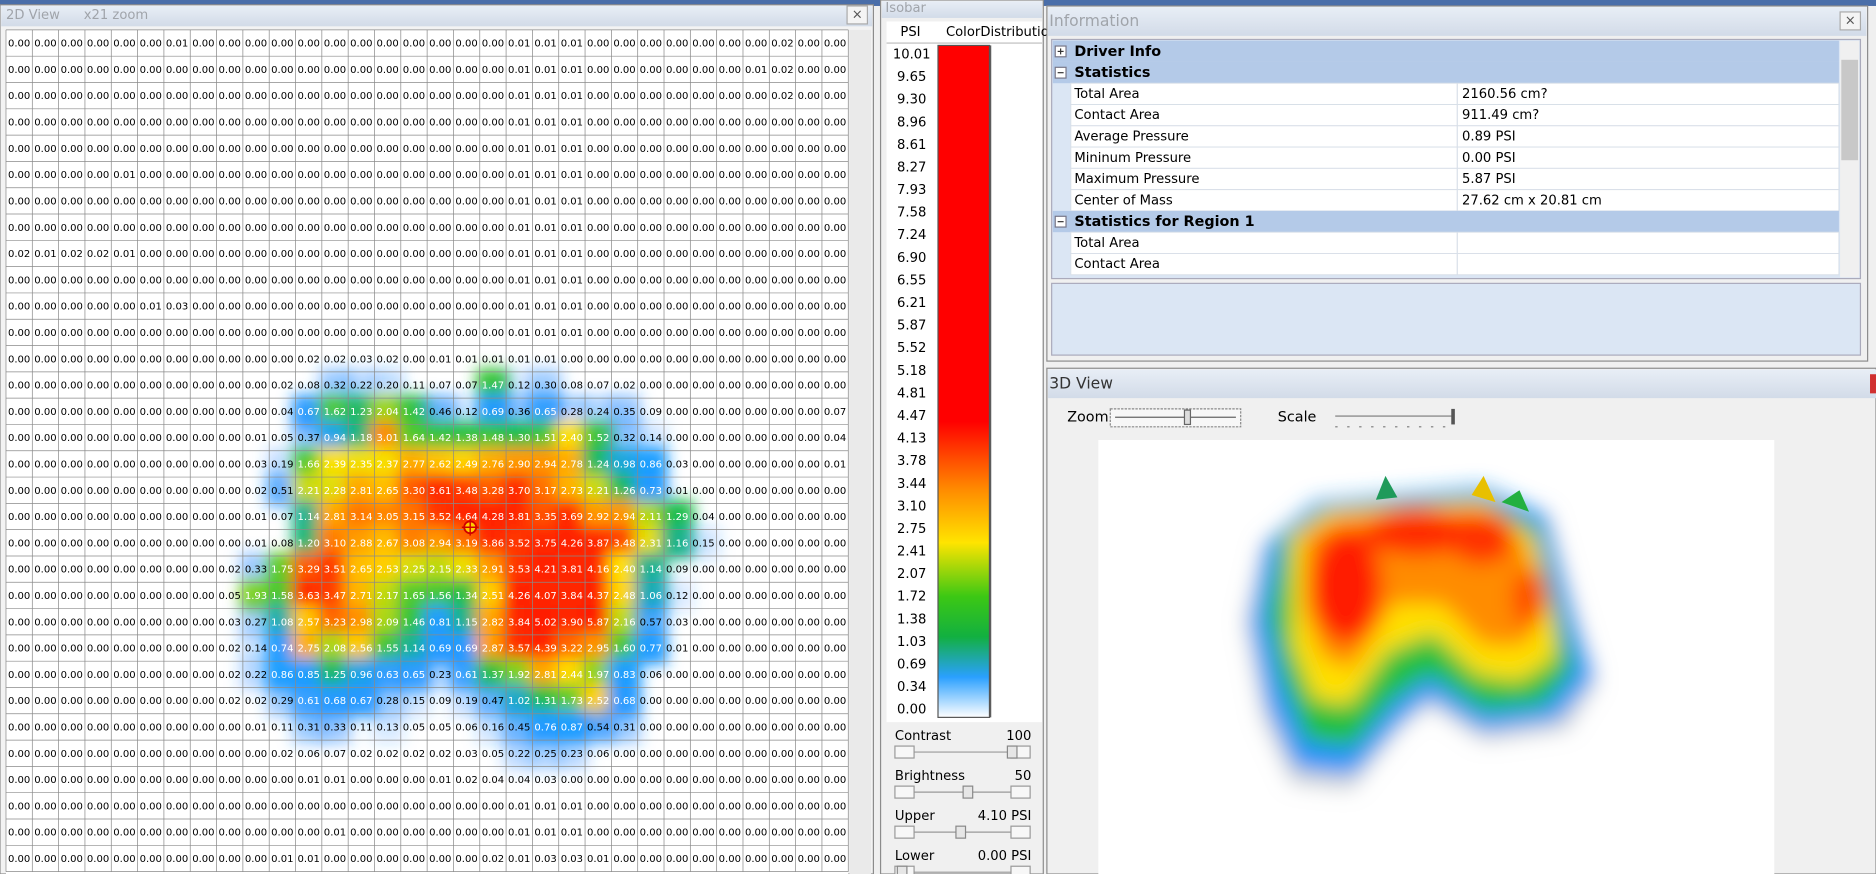 The height and width of the screenshot is (874, 1876). I want to click on cell-value: 0.06, so click(466, 728).